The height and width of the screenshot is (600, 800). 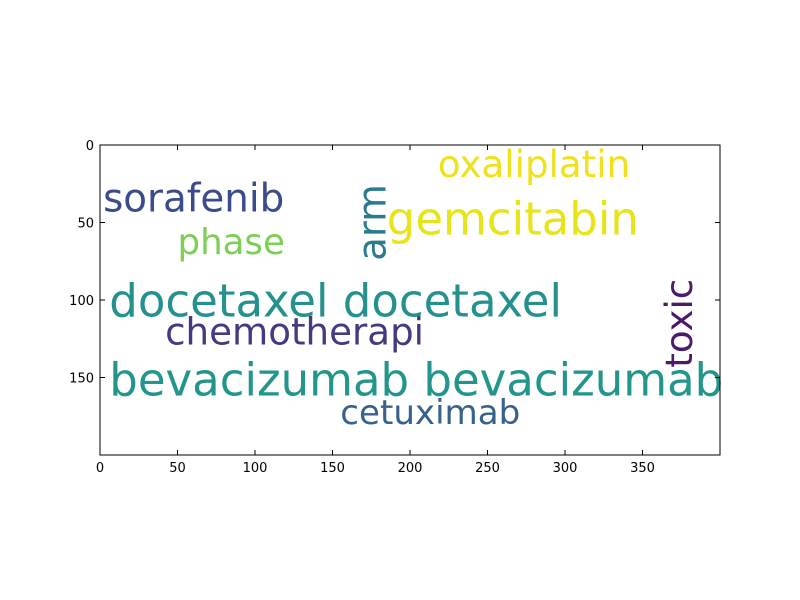 What do you see at coordinates (85, 224) in the screenshot?
I see `y-tick-label: 50` at bounding box center [85, 224].